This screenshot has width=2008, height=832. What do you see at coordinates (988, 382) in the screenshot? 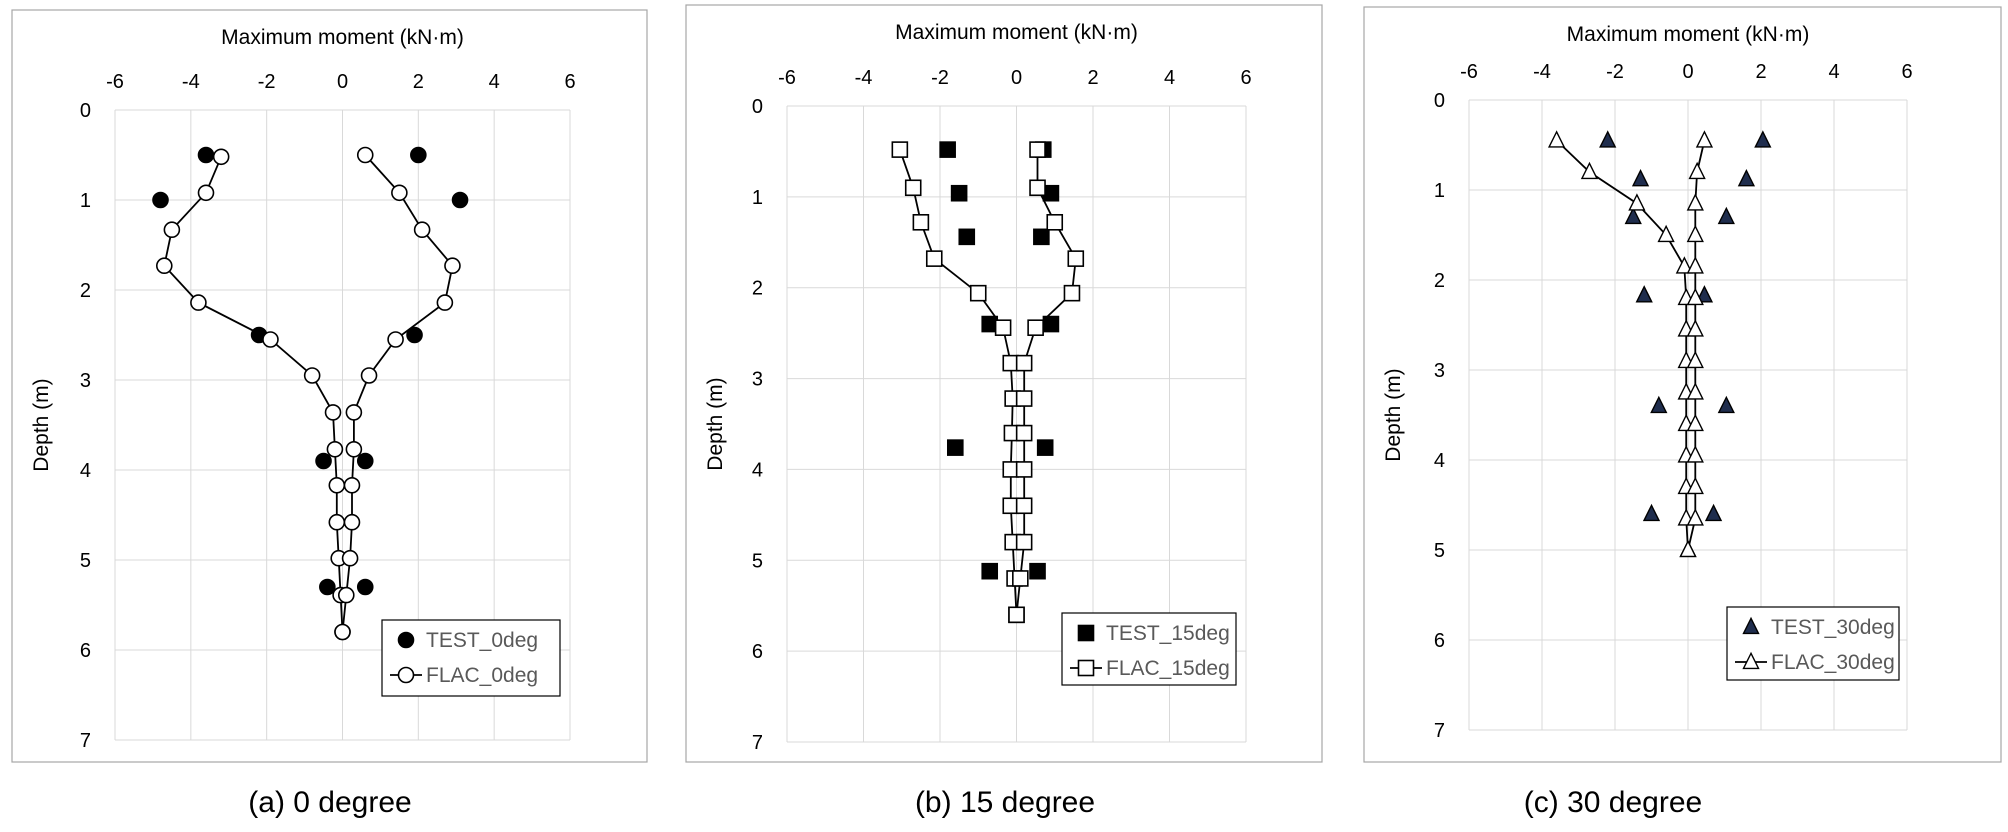
I see `series-FLAC_15deg` at bounding box center [988, 382].